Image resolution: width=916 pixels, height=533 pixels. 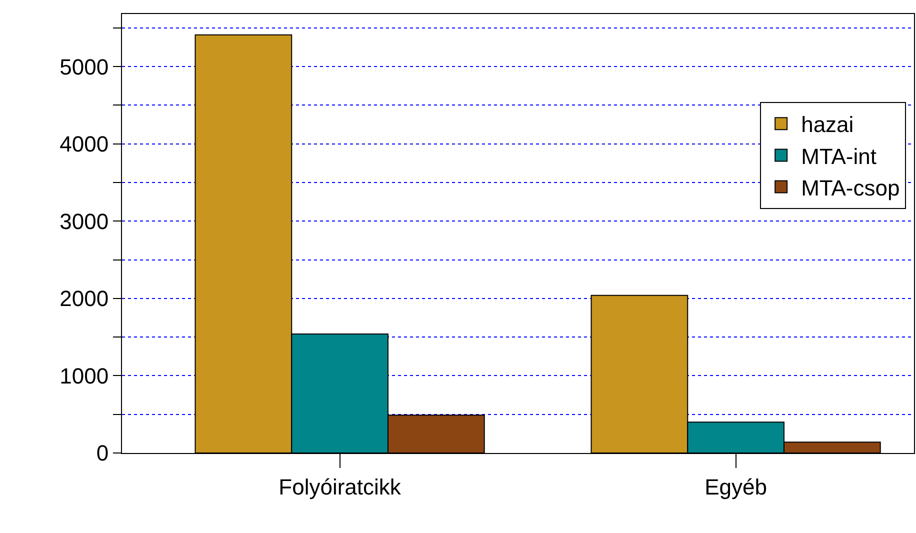 I want to click on x-tick-label: Egyéb, so click(x=735, y=487).